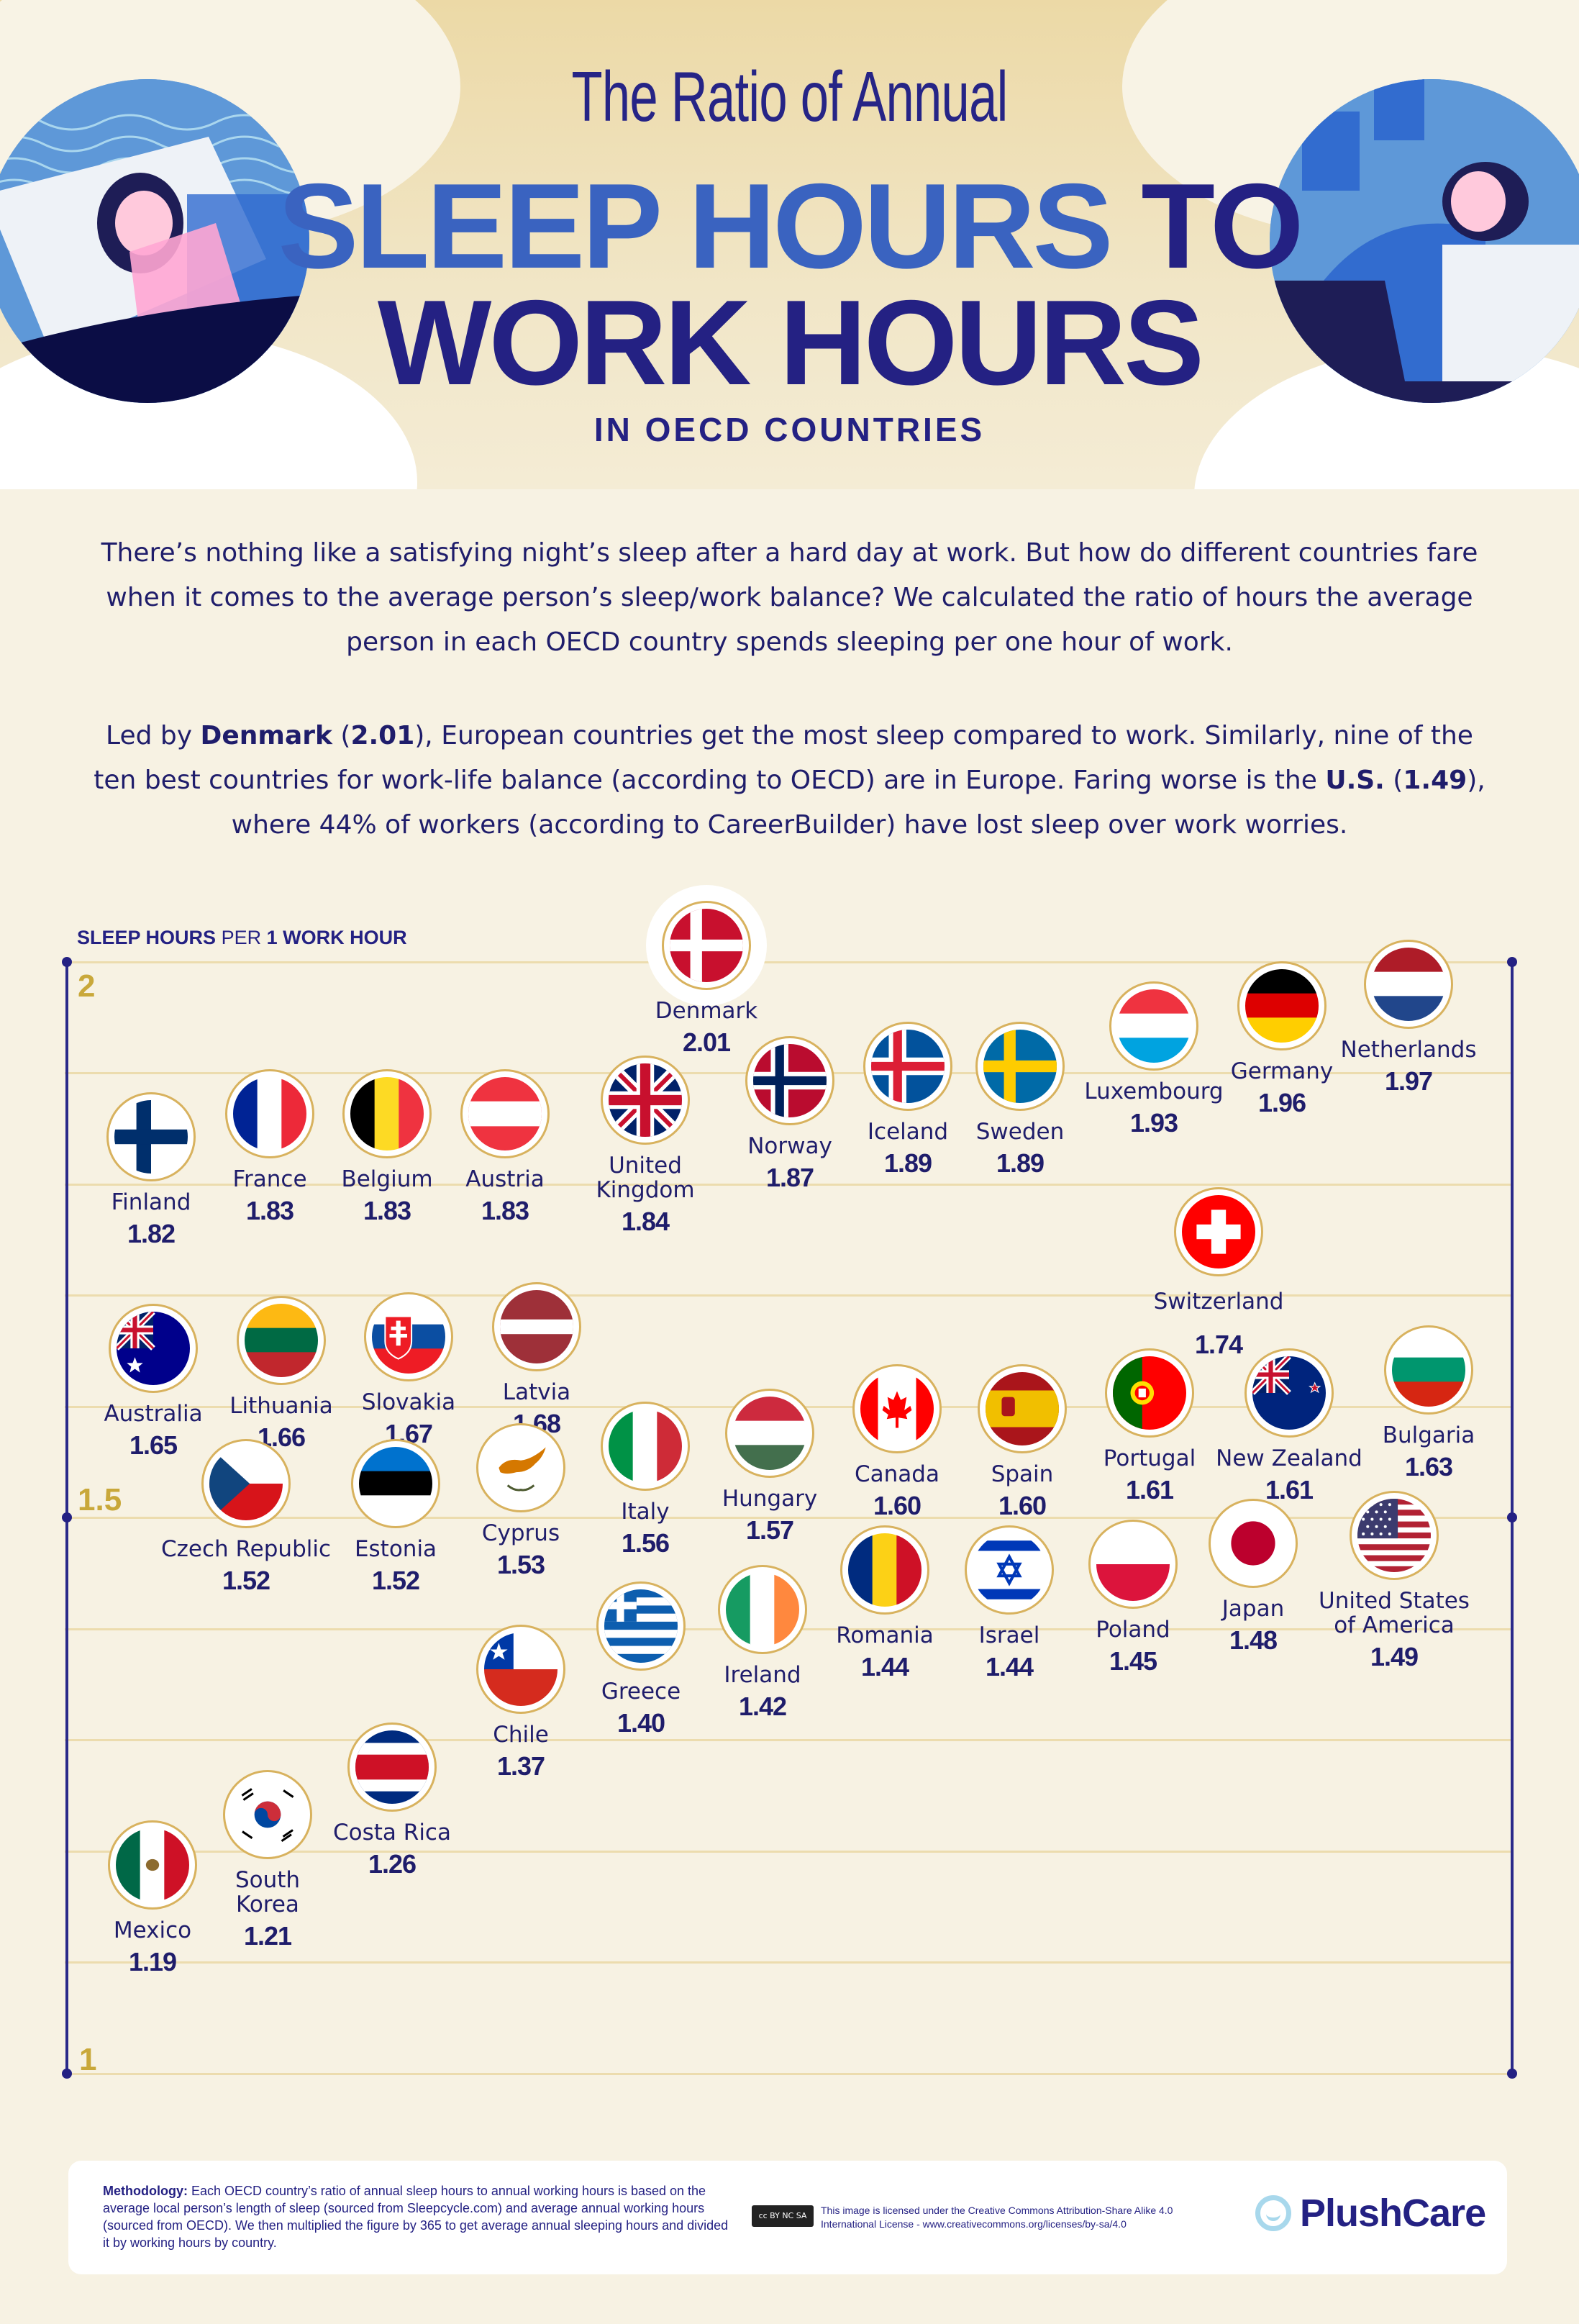 The image size is (1579, 2324). What do you see at coordinates (395, 1549) in the screenshot?
I see `country-name: Estonia` at bounding box center [395, 1549].